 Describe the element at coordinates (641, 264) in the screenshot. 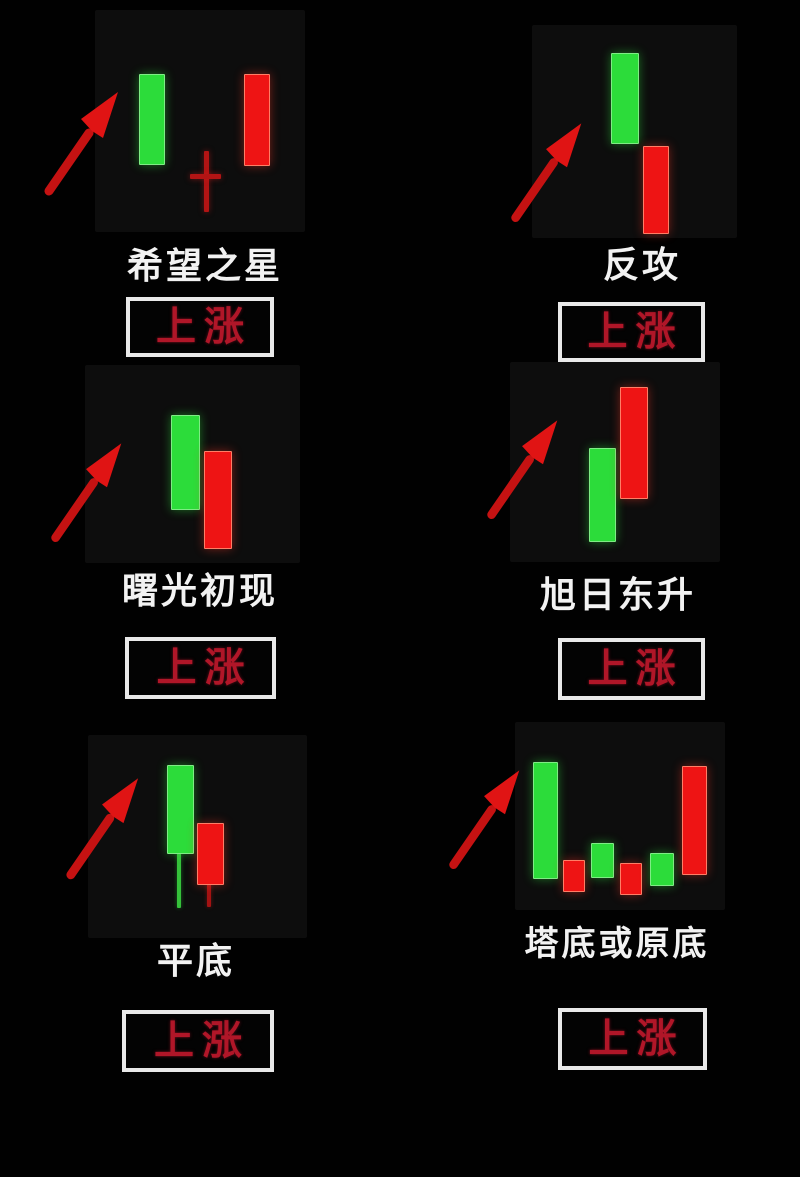

I see `pattern-name: 反攻` at that location.